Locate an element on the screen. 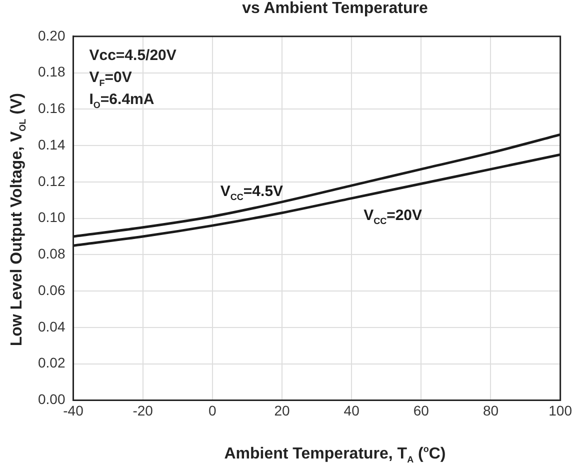 The image size is (579, 471). x-tick-label: -40 is located at coordinates (73, 410).